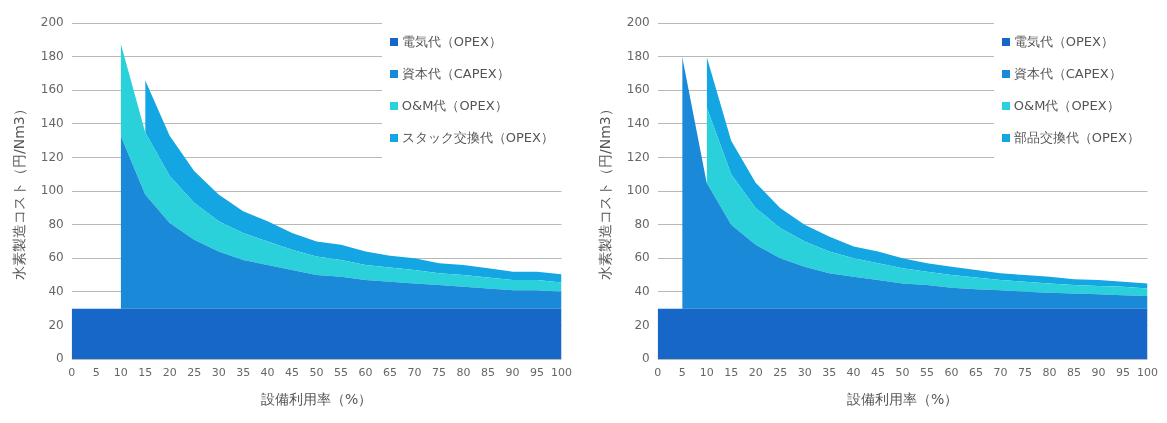 This screenshot has height=423, width=1167. What do you see at coordinates (1076, 138) in the screenshot?
I see `legend-label: 部品交換代（OPEX）` at bounding box center [1076, 138].